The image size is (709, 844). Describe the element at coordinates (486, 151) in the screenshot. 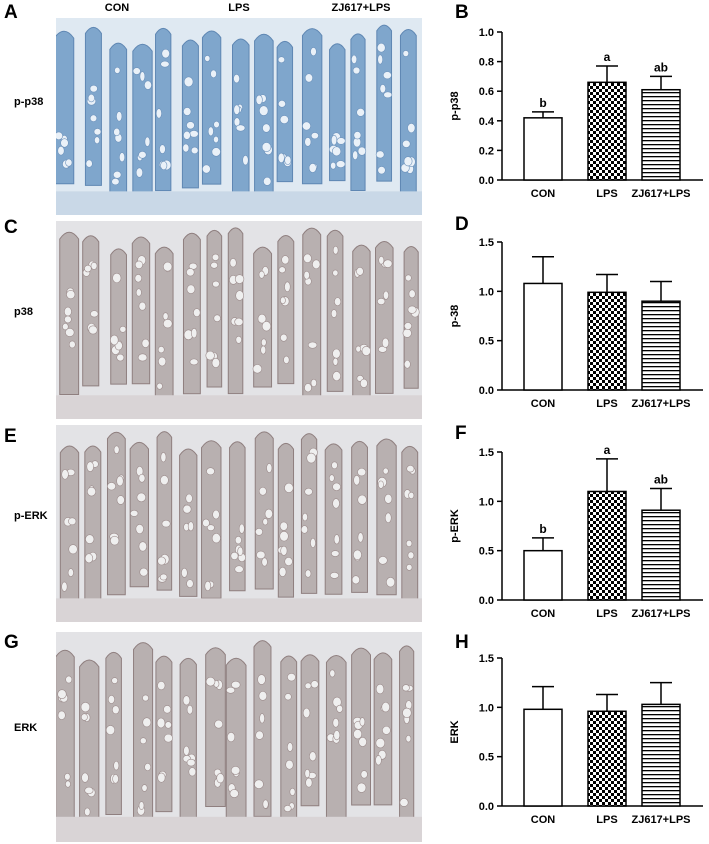

I see `y-tick-label: 0.2` at that location.